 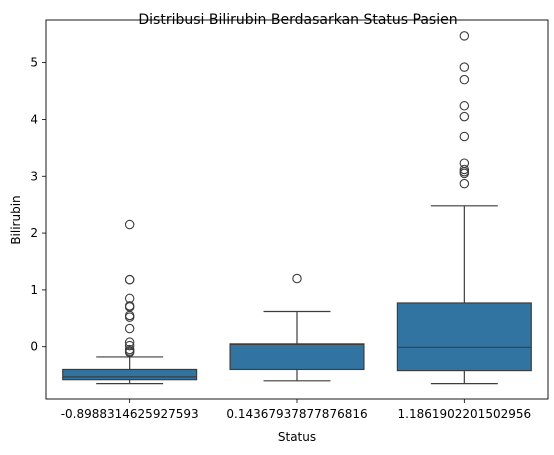 I want to click on y-tick-label: 4, so click(x=34, y=119).